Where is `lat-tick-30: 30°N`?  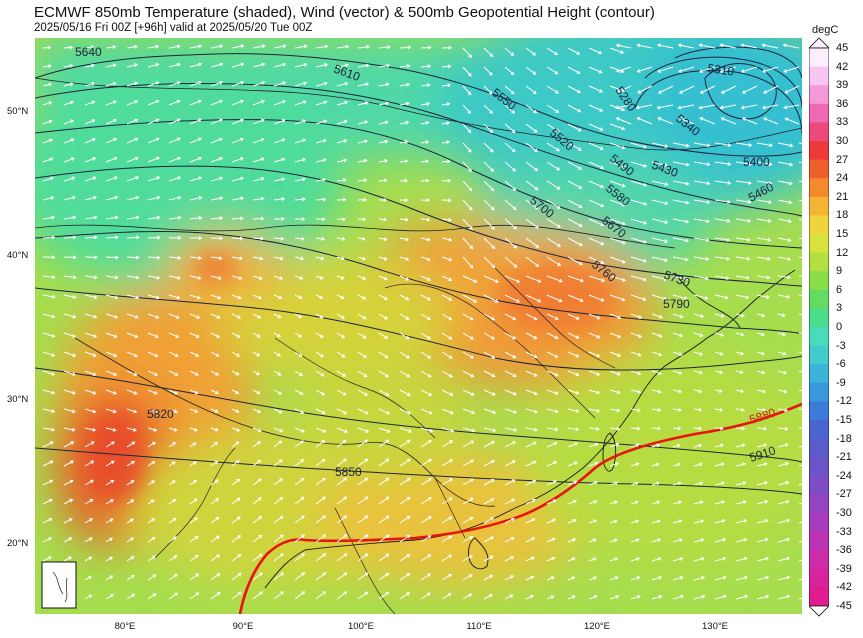 lat-tick-30: 30°N is located at coordinates (18, 399).